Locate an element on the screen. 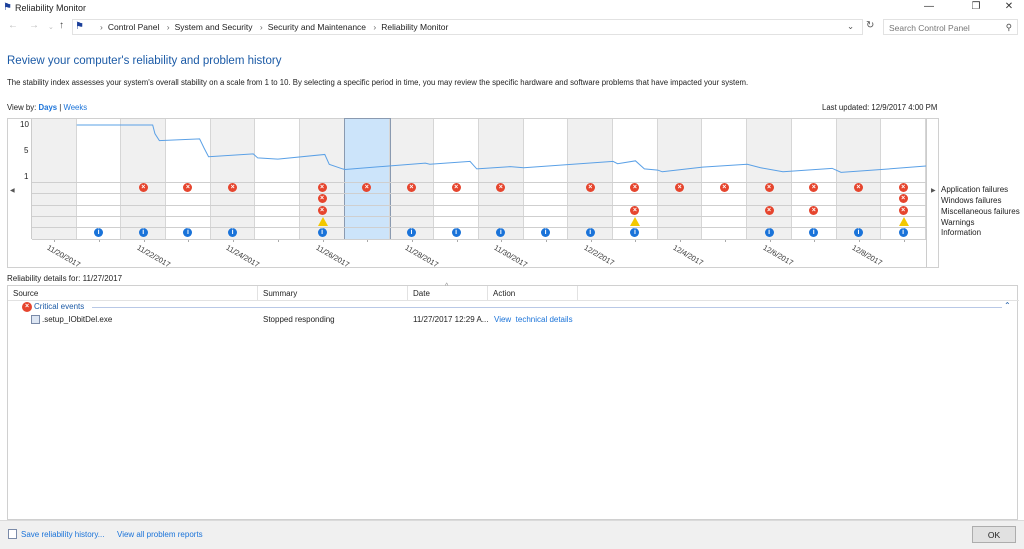 The height and width of the screenshot is (549, 1024). minimize-button: — is located at coordinates (929, 6).